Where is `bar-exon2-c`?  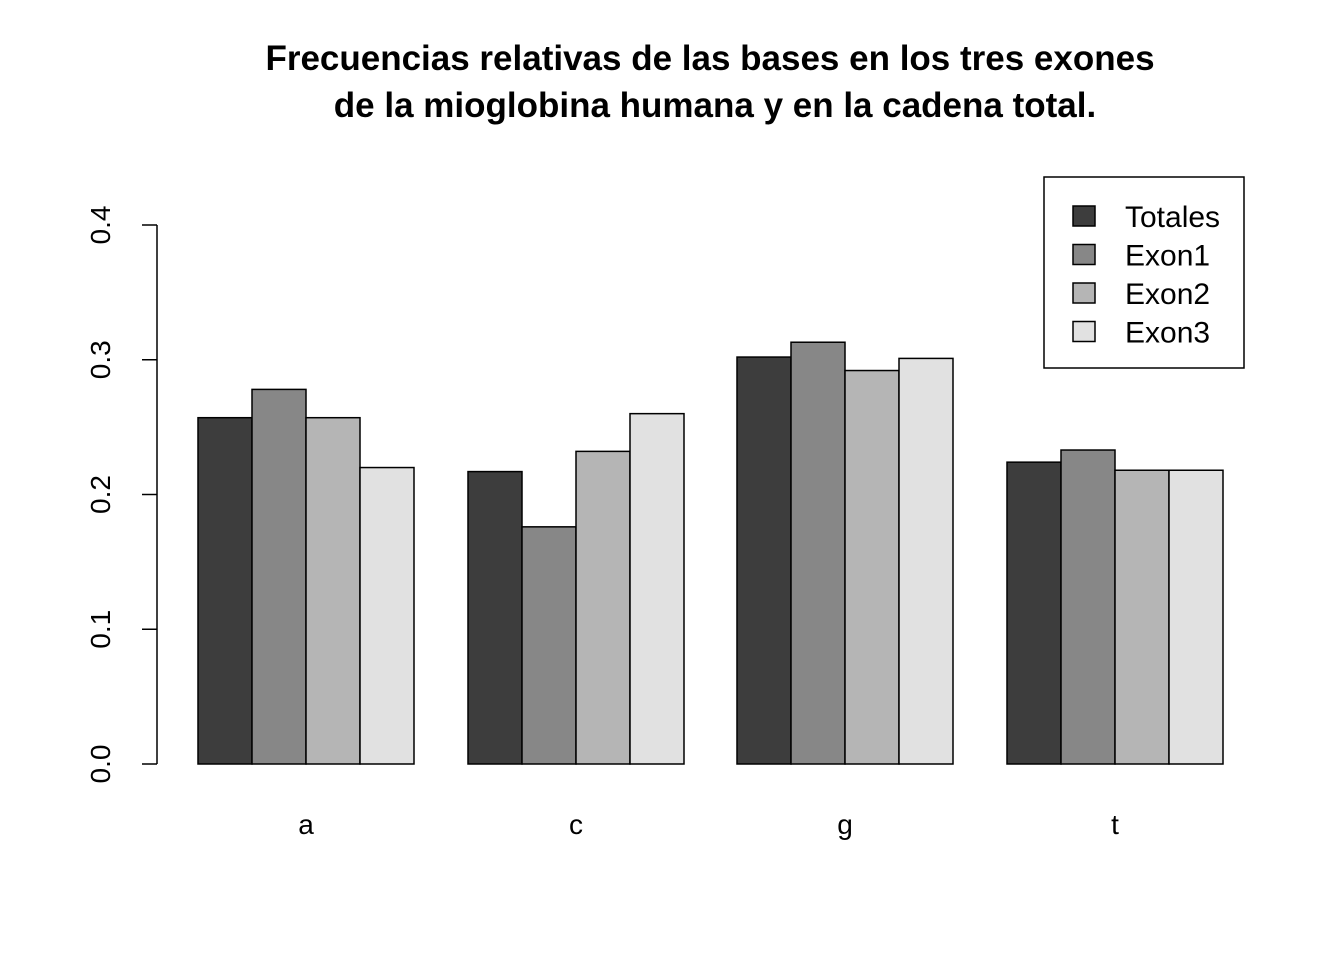 bar-exon2-c is located at coordinates (603, 607).